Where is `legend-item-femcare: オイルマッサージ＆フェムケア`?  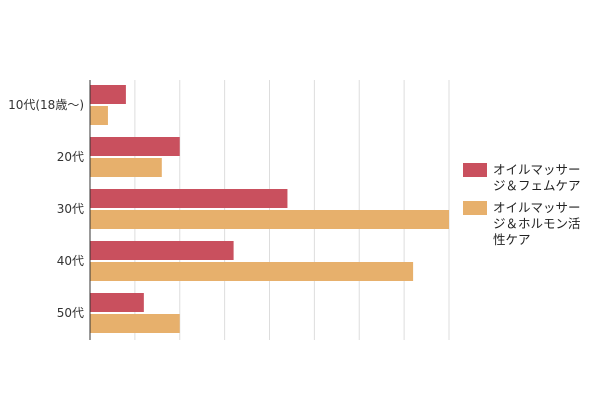 legend-item-femcare: オイルマッサージ＆フェムケア is located at coordinates (528, 178).